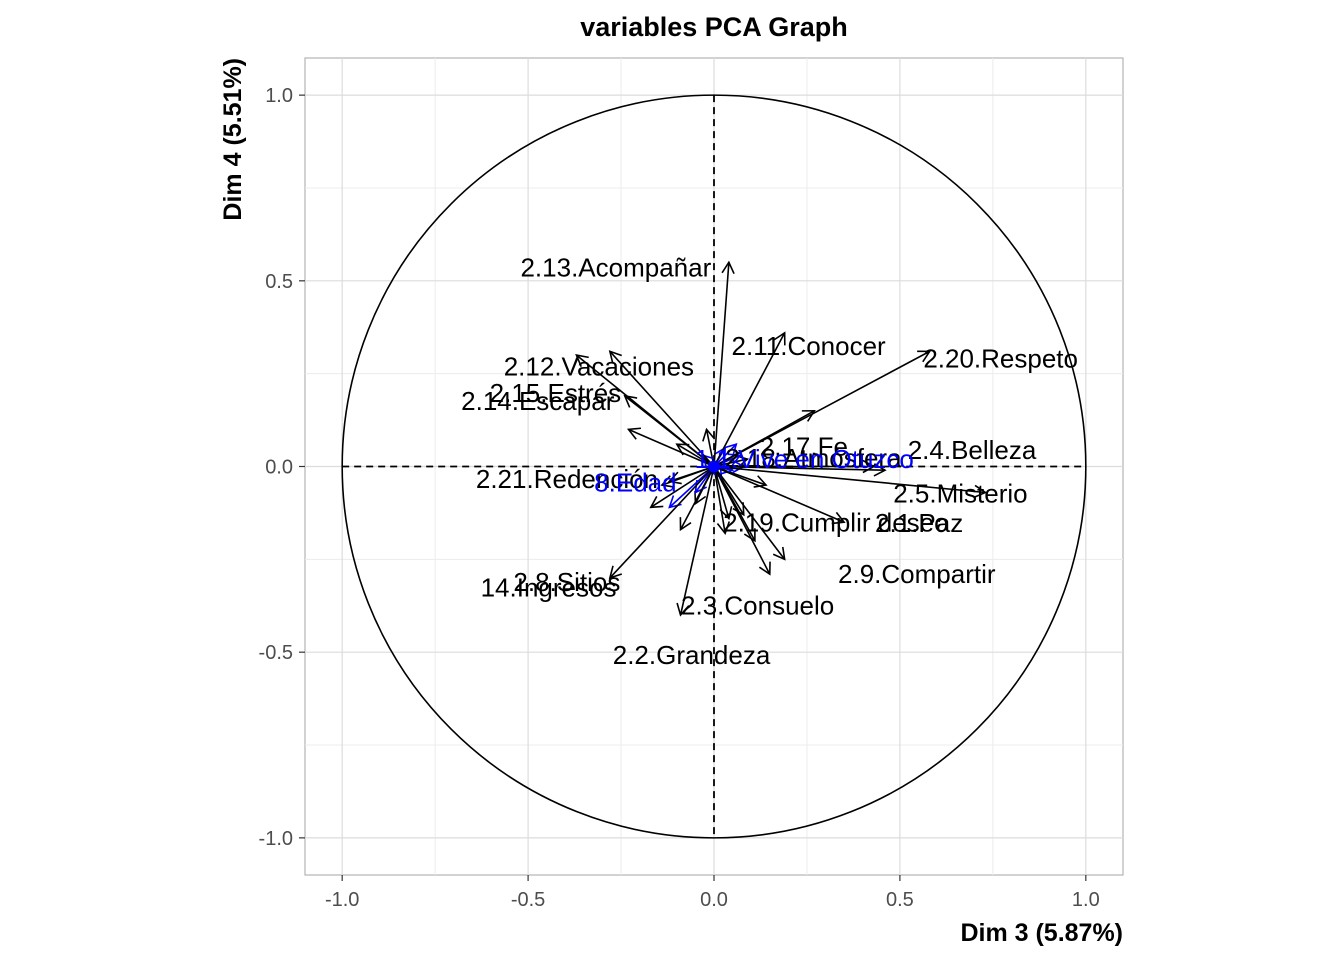 Image resolution: width=1344 pixels, height=965 pixels. I want to click on variable-label: 2.20.Respeto, so click(1000, 358).